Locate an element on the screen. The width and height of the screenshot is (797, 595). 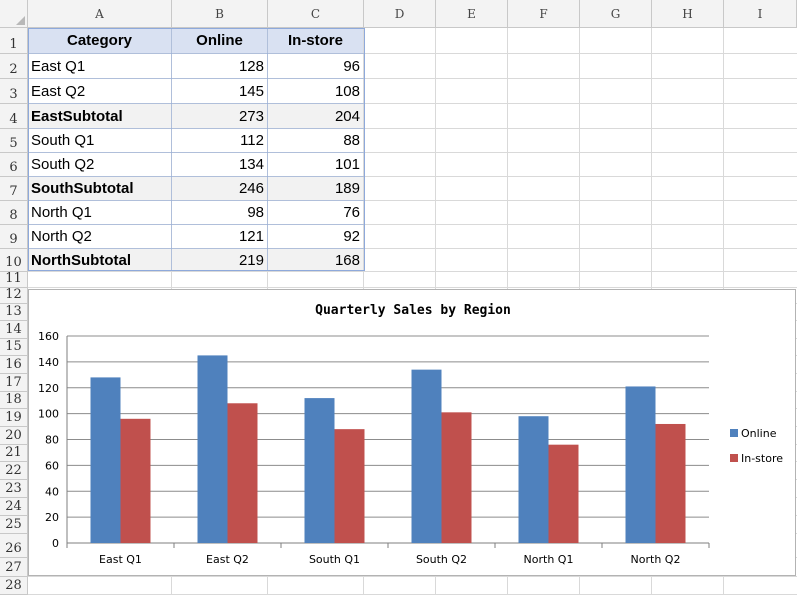
header-cell-online: Online is located at coordinates (219, 40).